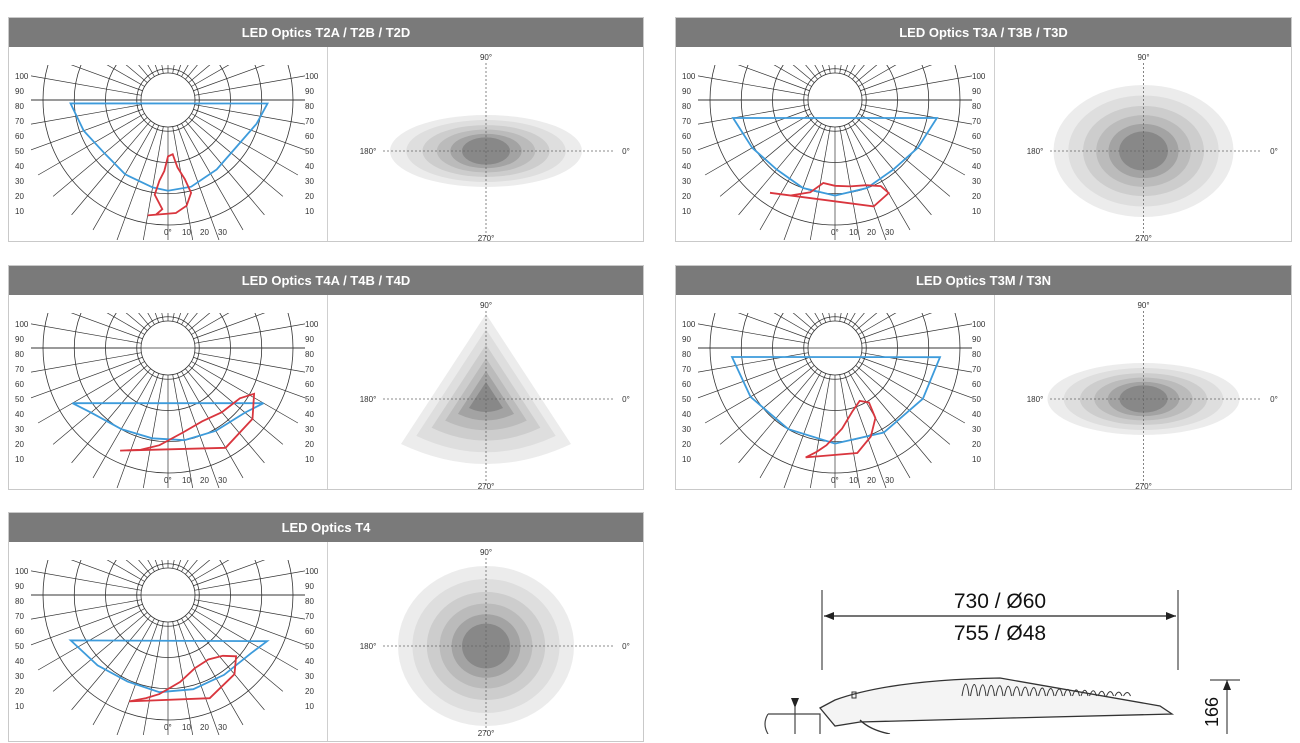 This screenshot has width=1300, height=743. I want to click on panel-title: LED Optics T2A / T2B / T2D, so click(326, 32).